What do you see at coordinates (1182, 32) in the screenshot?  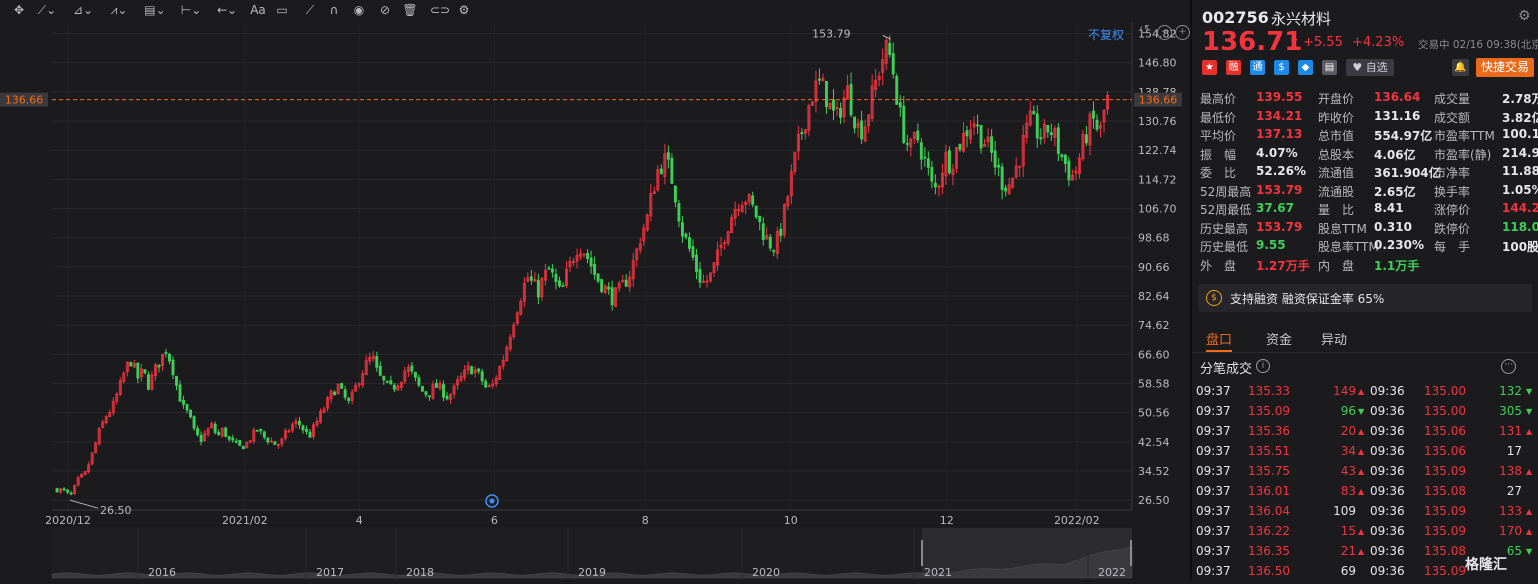 I see `zoom-in-icon: +` at bounding box center [1182, 32].